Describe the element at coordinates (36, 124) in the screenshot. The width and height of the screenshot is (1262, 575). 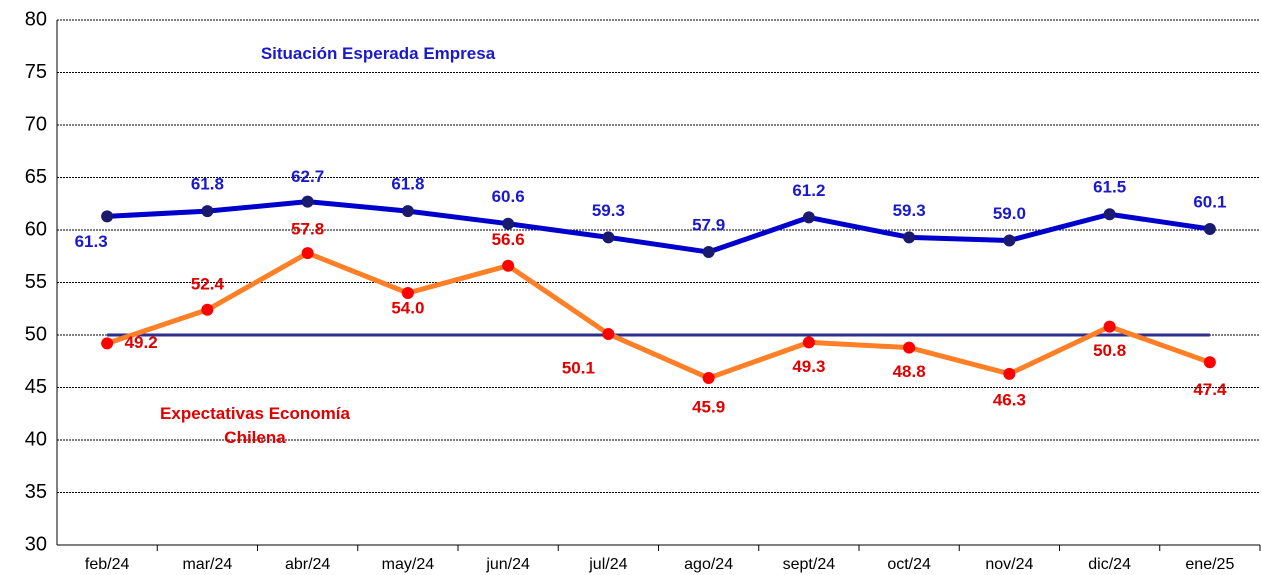
I see `y-tick-label: 70` at that location.